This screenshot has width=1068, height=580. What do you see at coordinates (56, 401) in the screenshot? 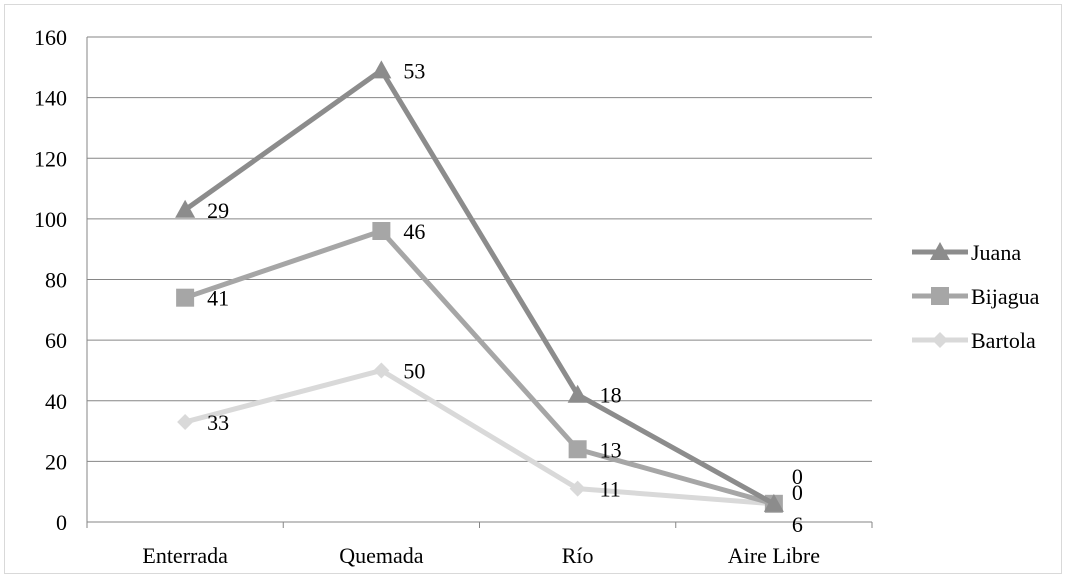
I see `y-tick-label: 40` at bounding box center [56, 401].